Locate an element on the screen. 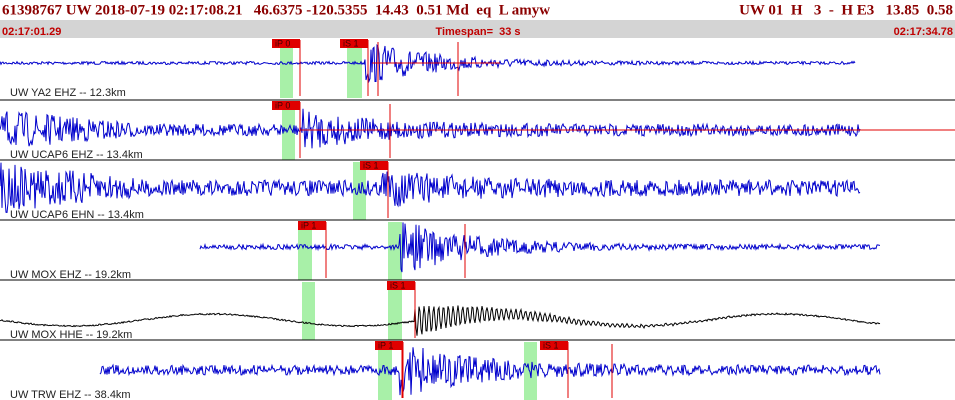 This screenshot has width=955, height=400. trace-label: UW TRW EHZ -- 38.4km is located at coordinates (70, 394).